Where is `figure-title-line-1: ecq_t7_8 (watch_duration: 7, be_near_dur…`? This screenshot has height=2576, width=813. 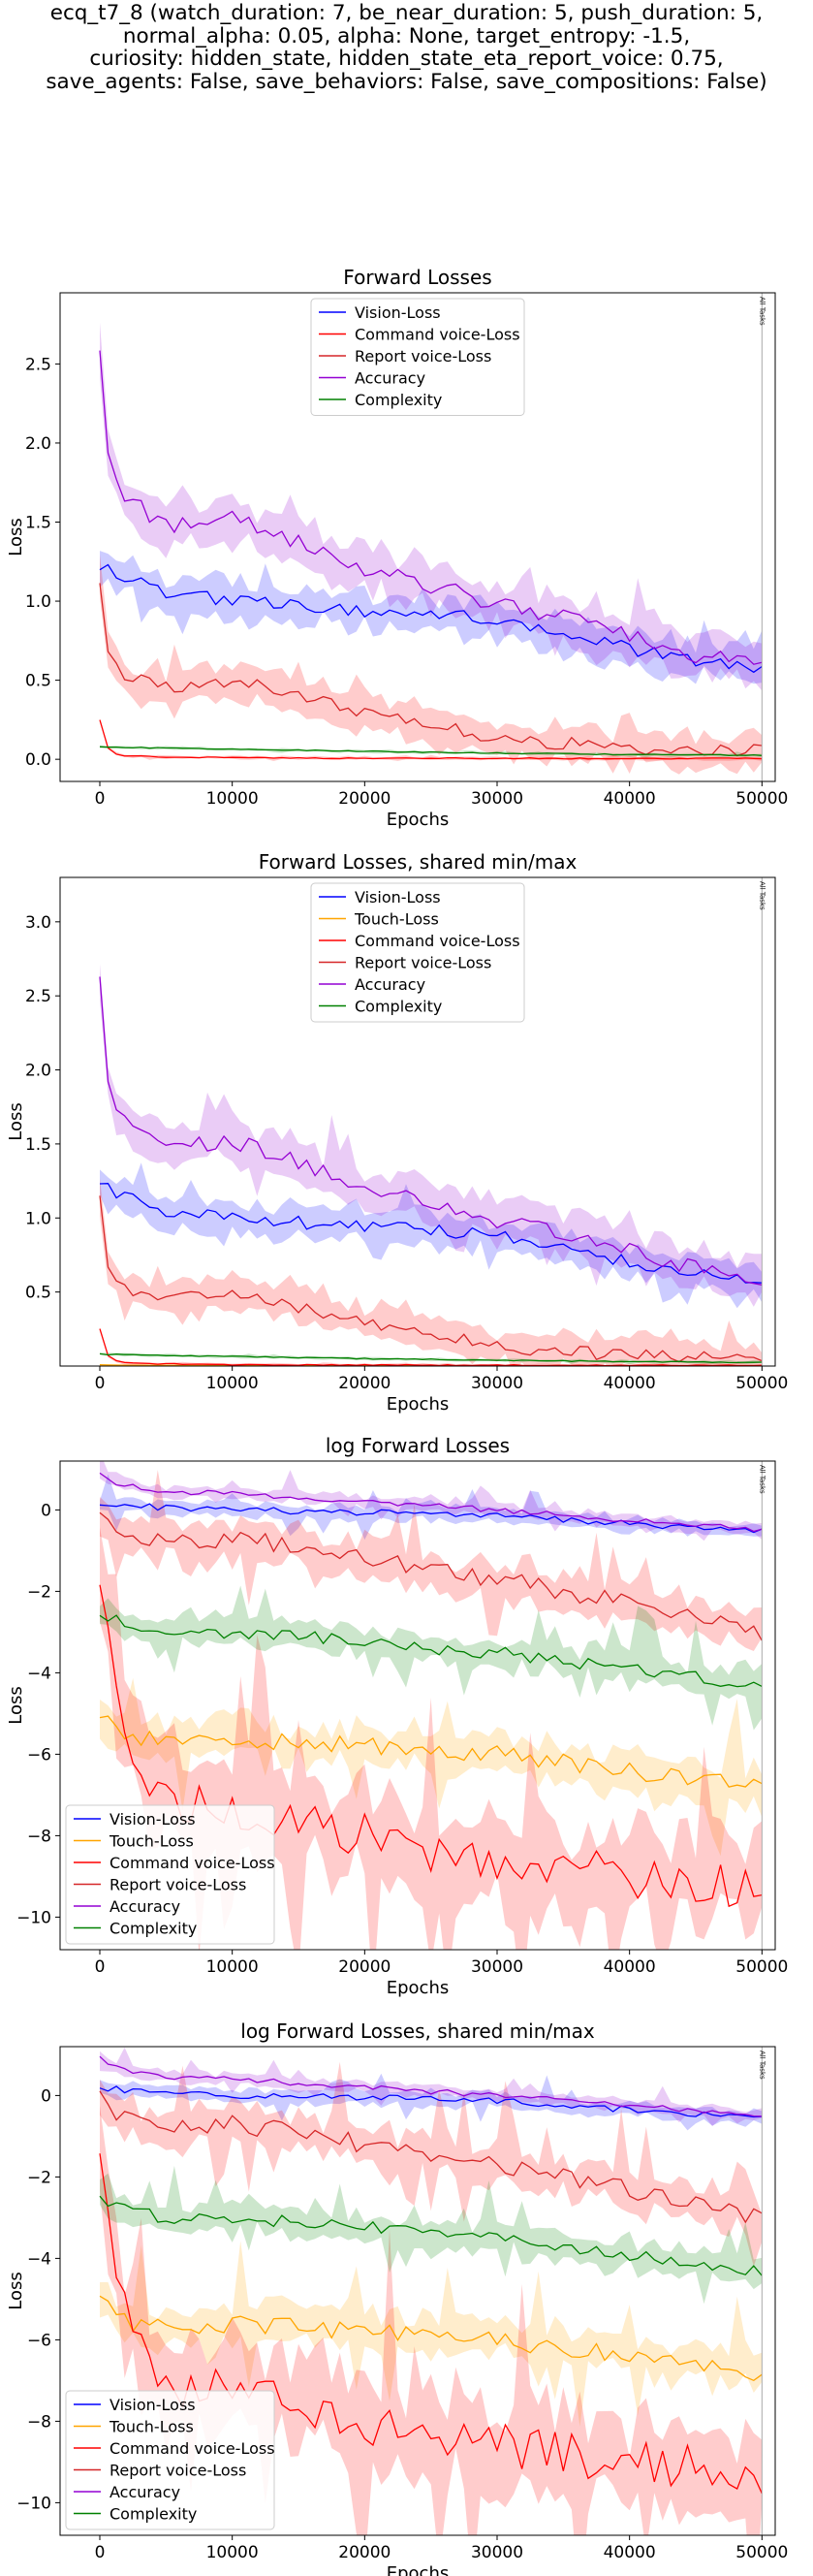 figure-title-line-1: ecq_t7_8 (watch_duration: 7, be_near_dur… is located at coordinates (406, 13).